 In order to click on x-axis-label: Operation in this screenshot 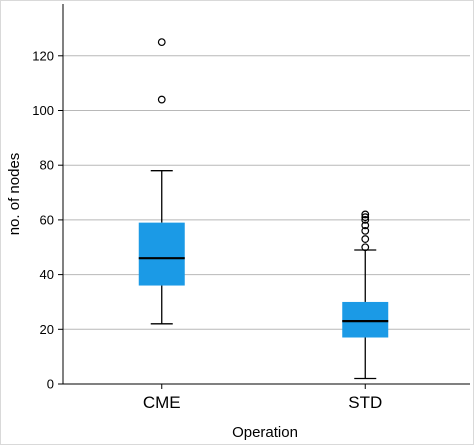, I will do `click(265, 432)`.